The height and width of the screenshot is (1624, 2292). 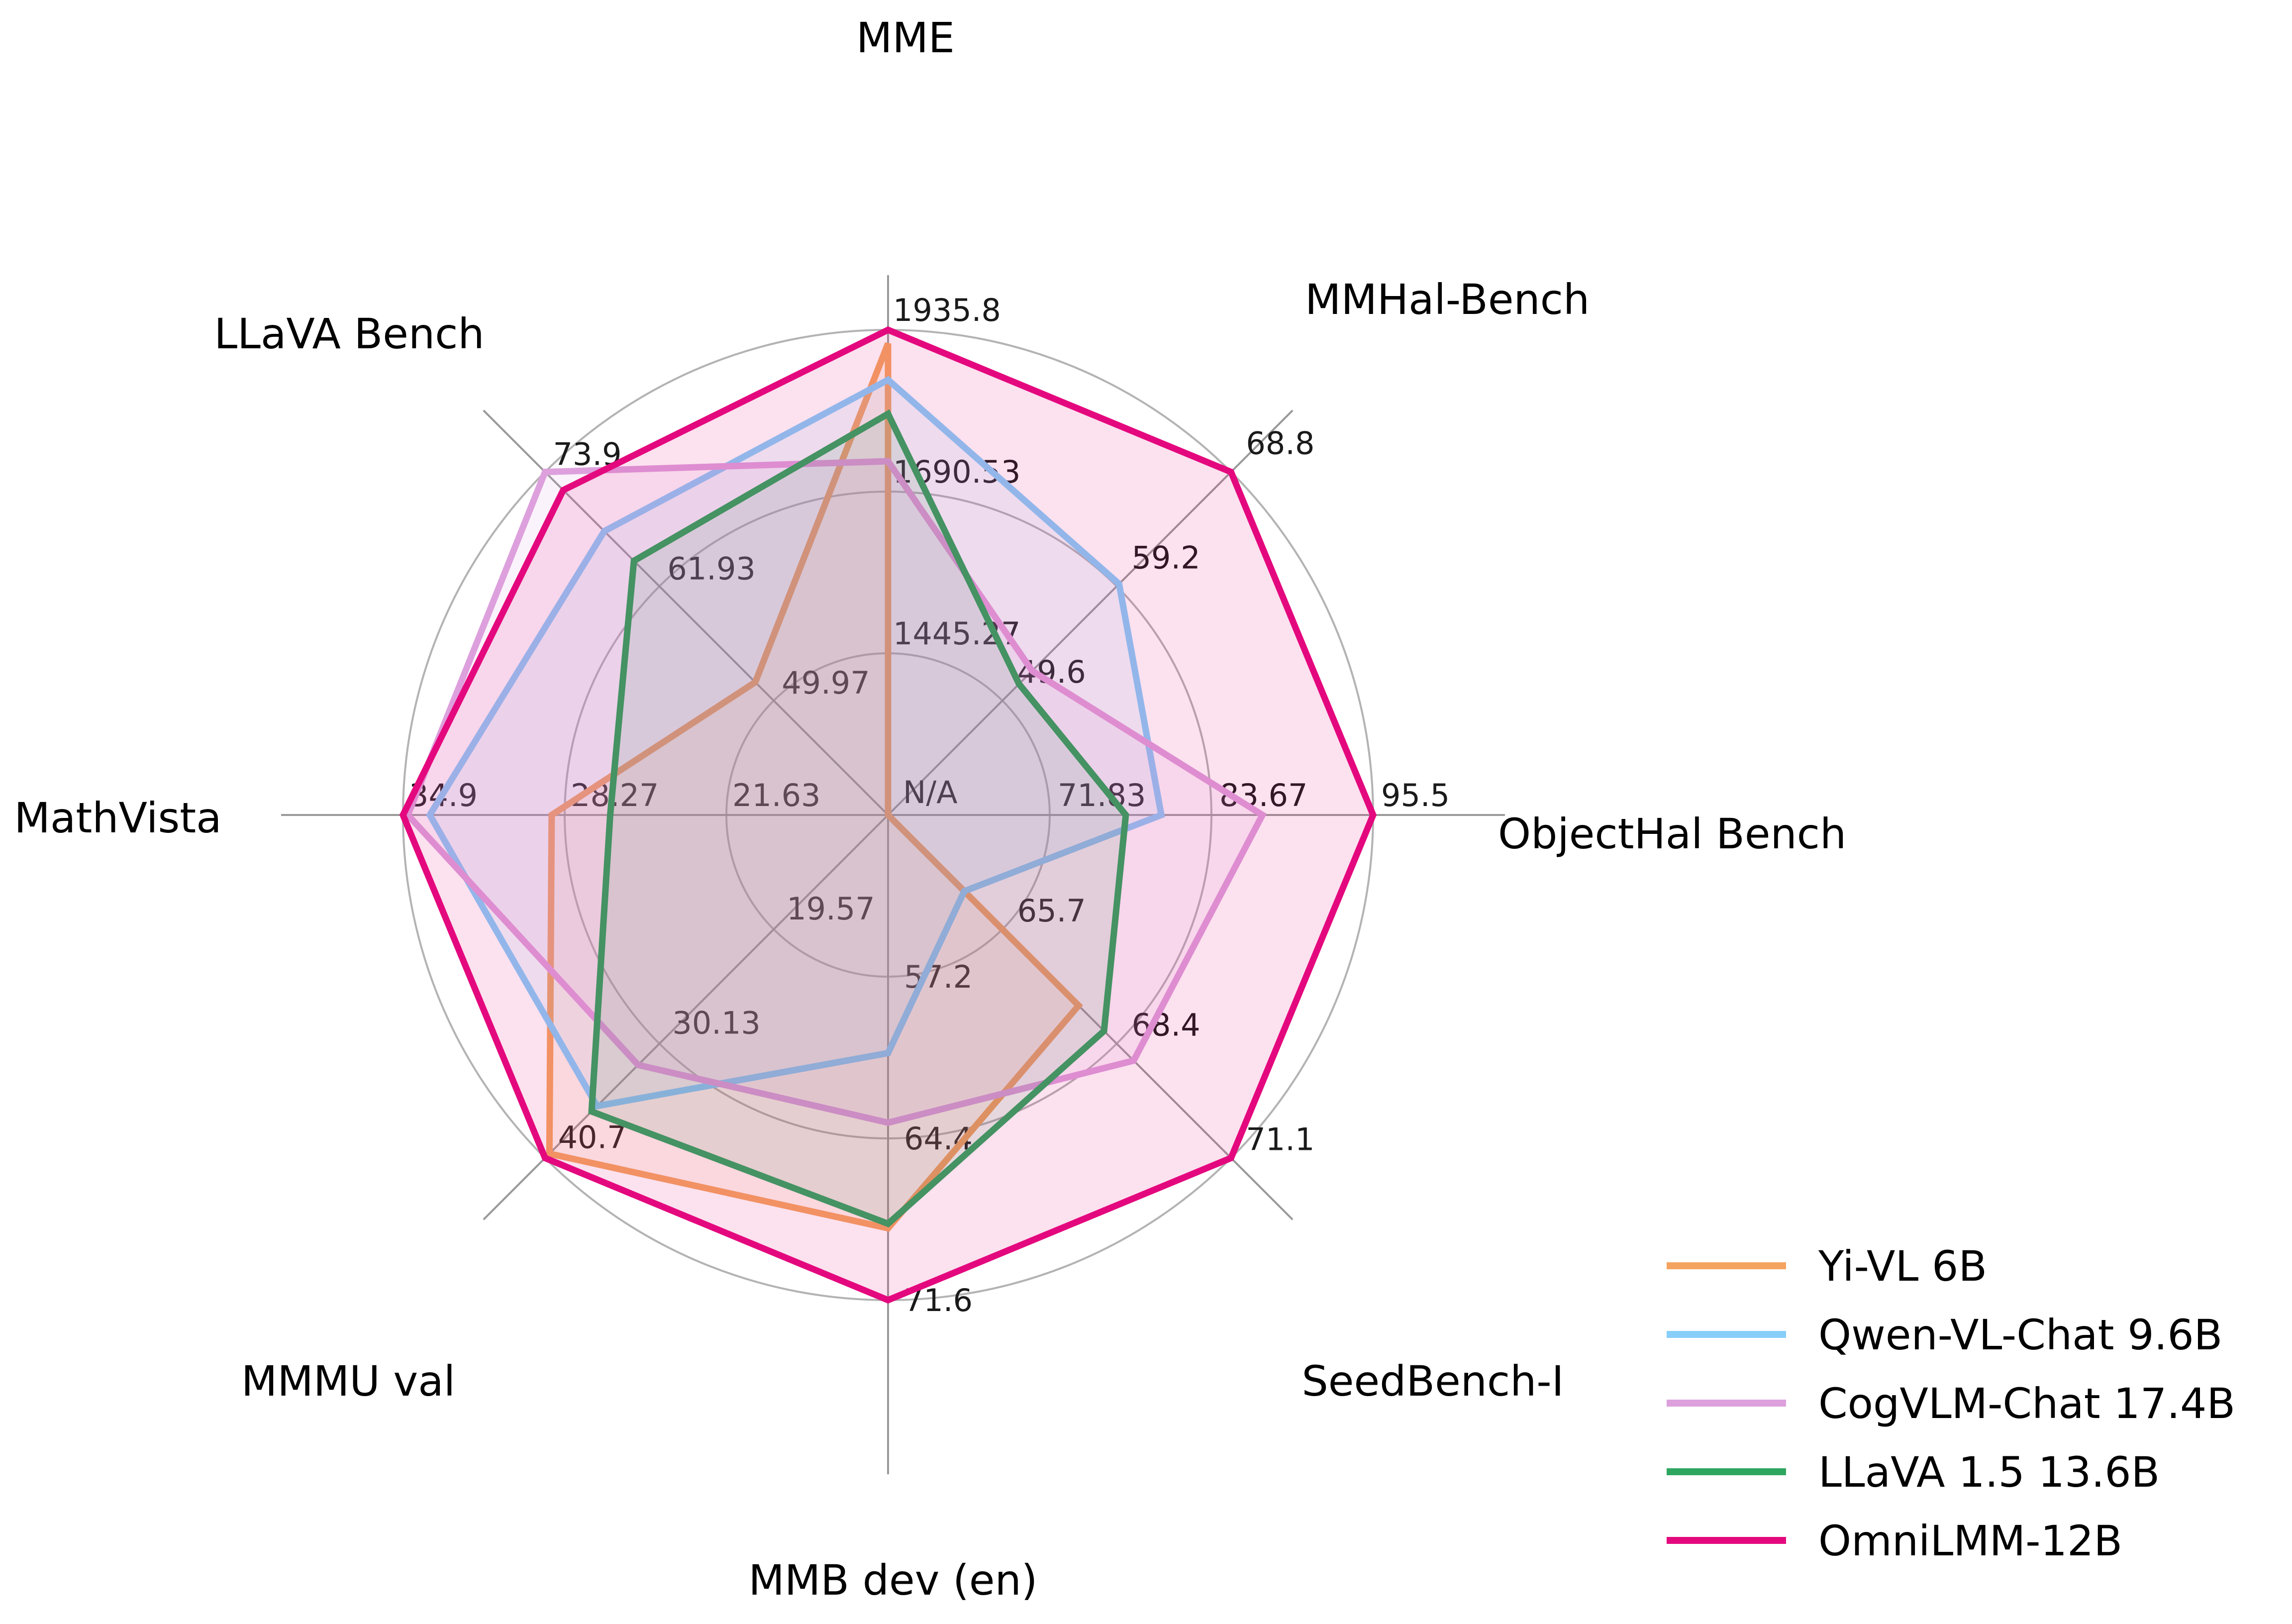 I want to click on tick-label-mmhal-bench-2: 68.8, so click(x=1280, y=444).